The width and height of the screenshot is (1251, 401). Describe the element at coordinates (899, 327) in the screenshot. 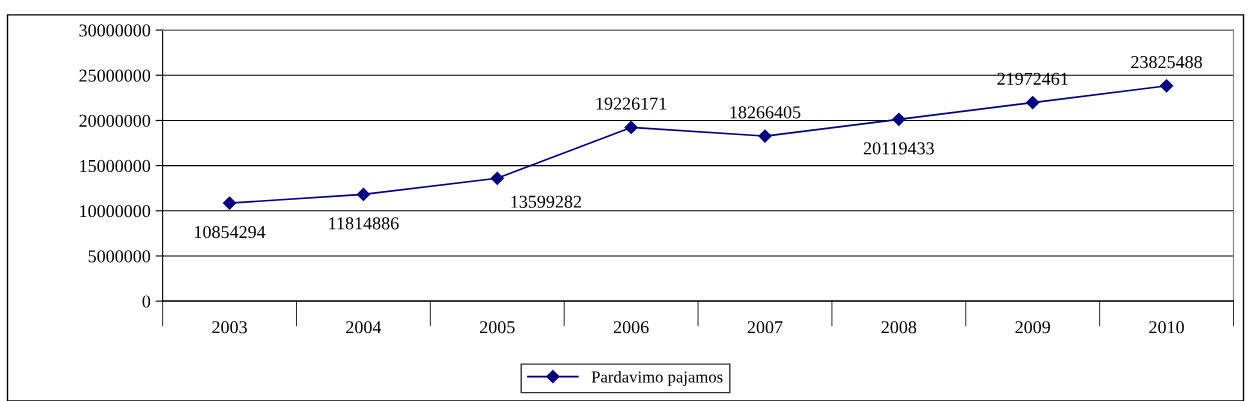

I see `x-tick-label: 2008` at that location.